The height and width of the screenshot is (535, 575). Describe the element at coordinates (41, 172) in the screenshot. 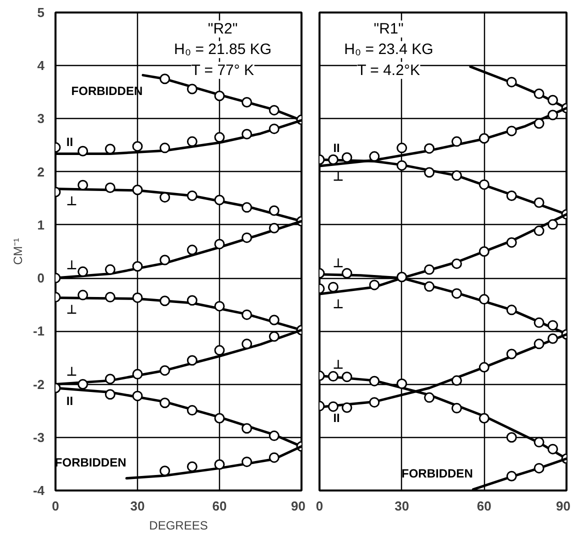

I see `y-tick-label: 2` at that location.